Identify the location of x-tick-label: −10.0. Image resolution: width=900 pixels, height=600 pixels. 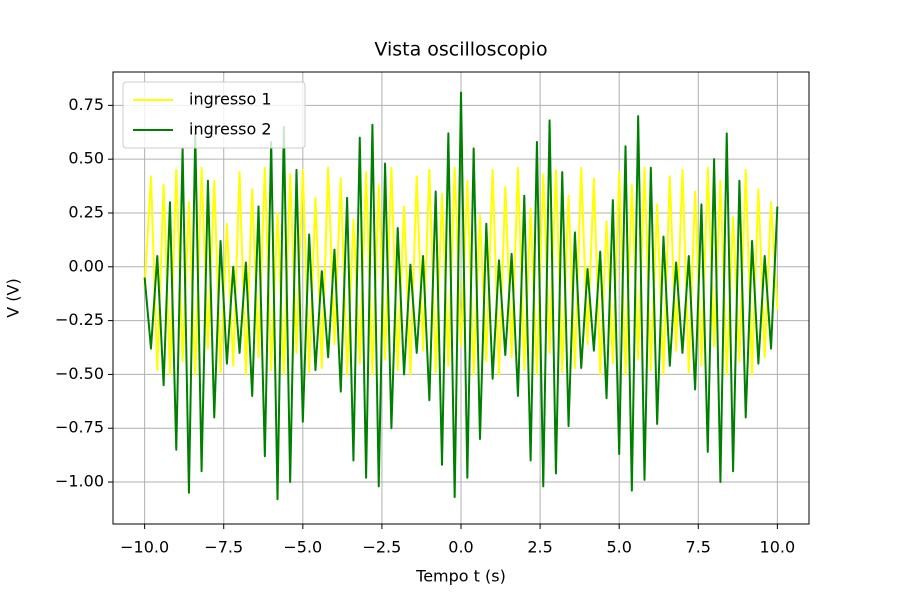
(144, 547).